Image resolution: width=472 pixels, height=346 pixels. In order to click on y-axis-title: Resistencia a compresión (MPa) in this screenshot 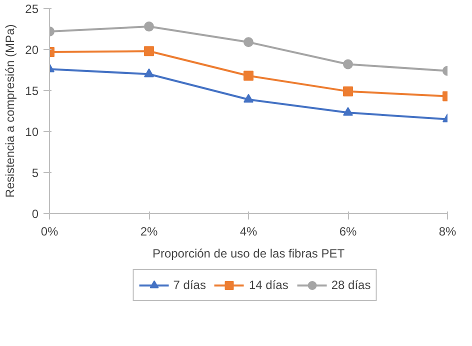, I will do `click(10, 111)`.